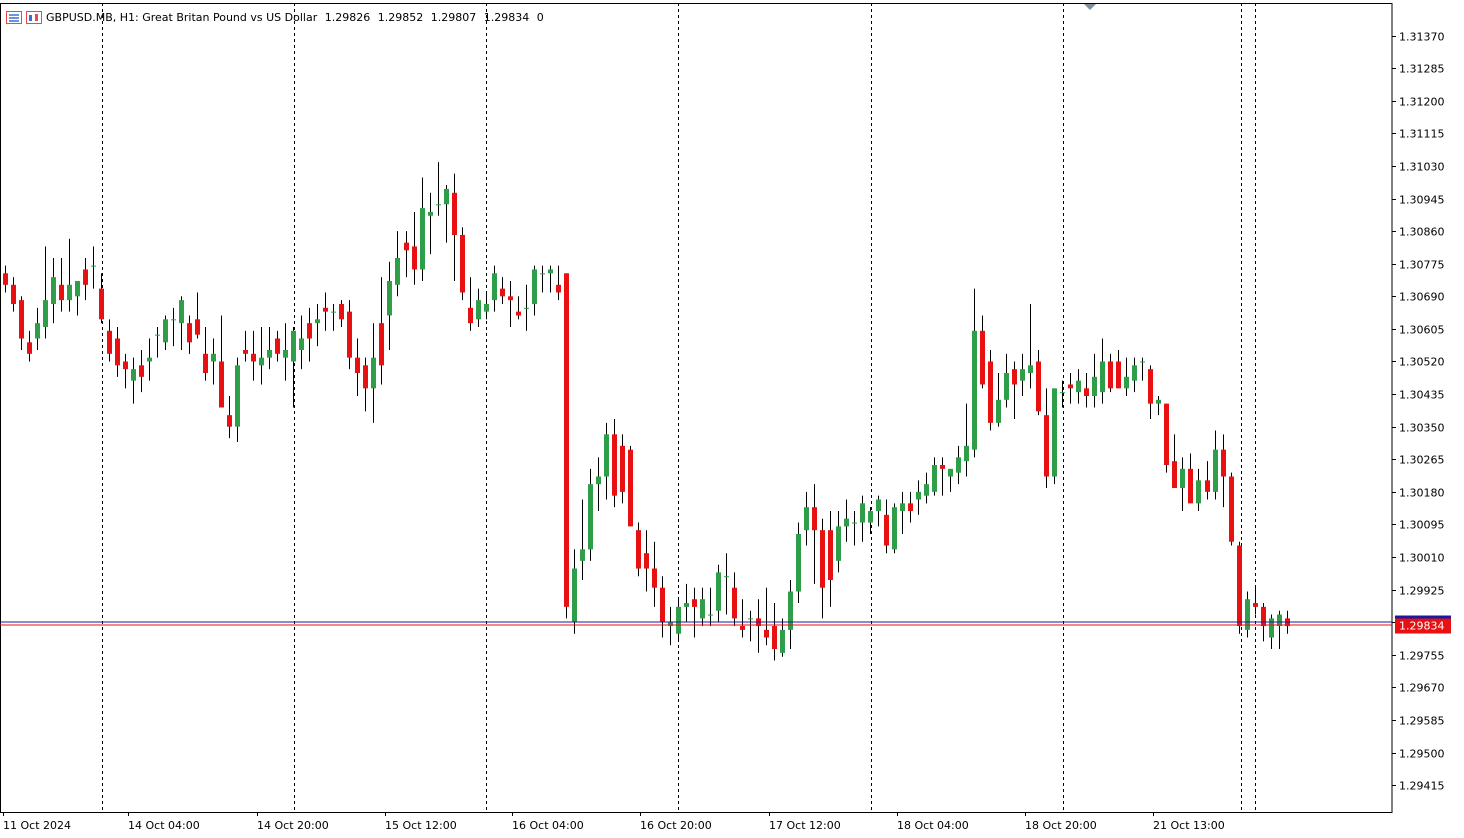 The image size is (1464, 838). Describe the element at coordinates (421, 825) in the screenshot. I see `x-tick-label: 15 Oct 12:00` at that location.